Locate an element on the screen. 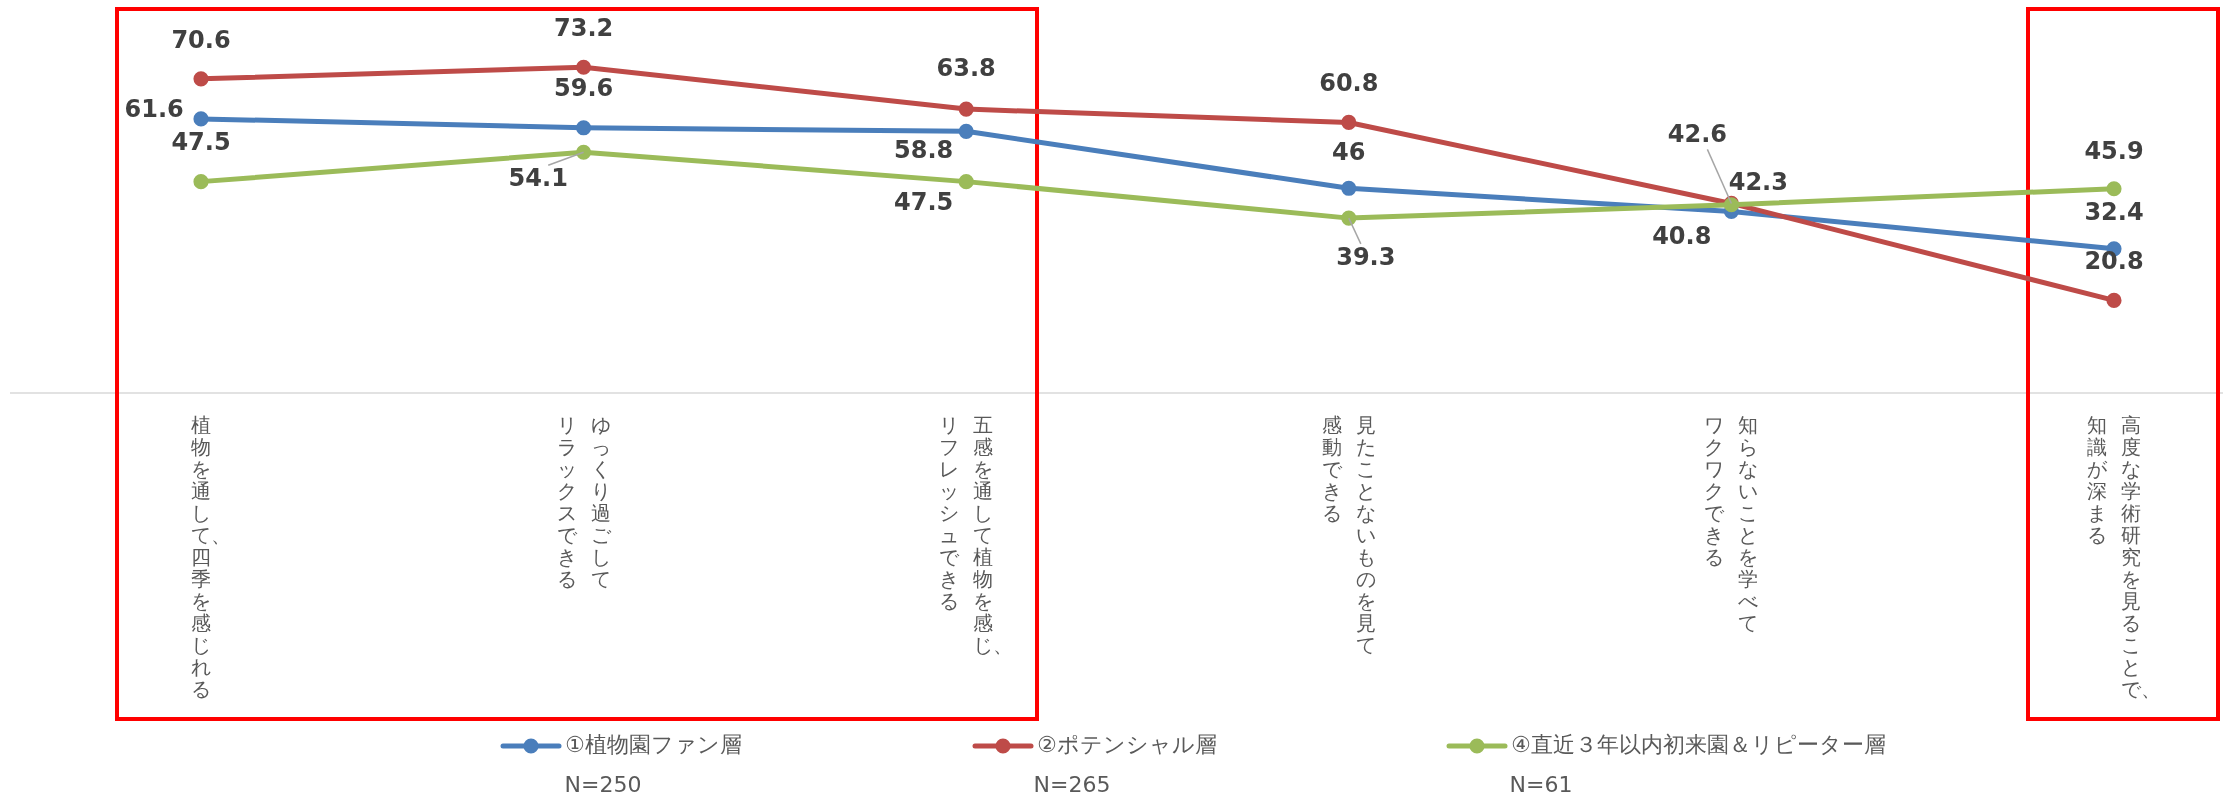  data-label: 54.1 is located at coordinates (538, 178).